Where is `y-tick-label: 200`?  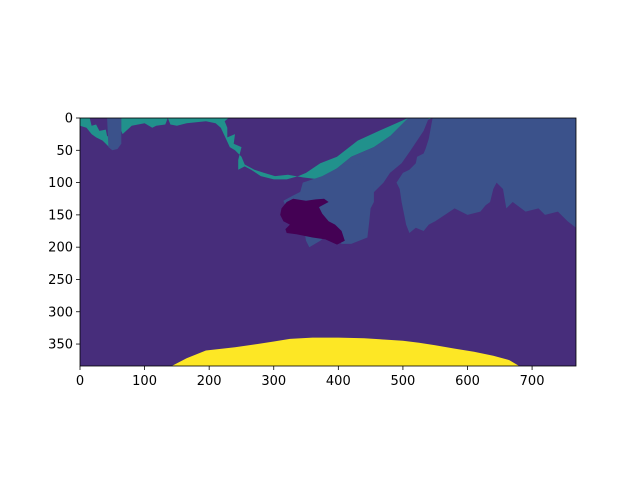
y-tick-label: 200 is located at coordinates (60, 248).